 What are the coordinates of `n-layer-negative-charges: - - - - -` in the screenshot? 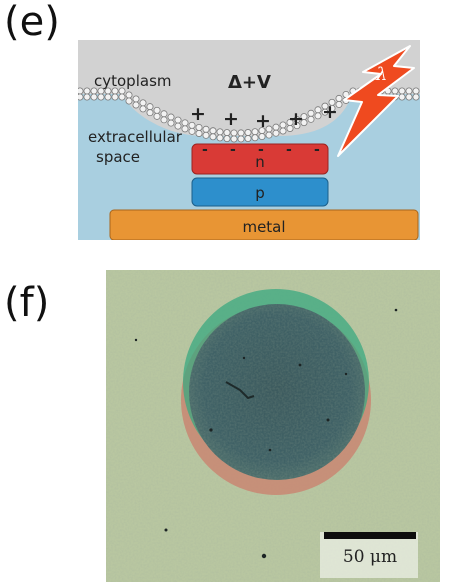 It's located at (261, 150).